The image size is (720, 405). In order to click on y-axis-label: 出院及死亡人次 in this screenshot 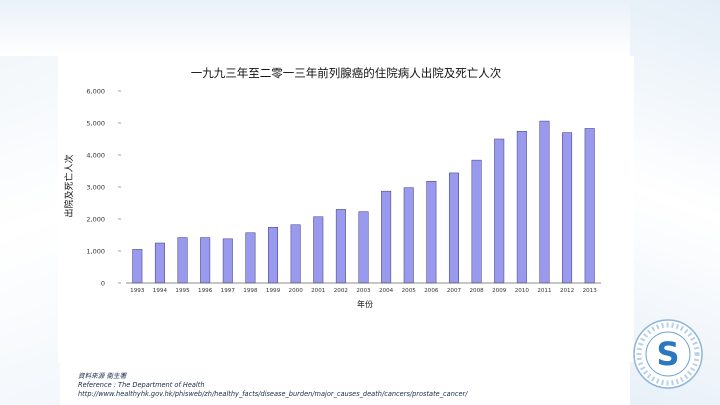, I will do `click(69, 185)`.